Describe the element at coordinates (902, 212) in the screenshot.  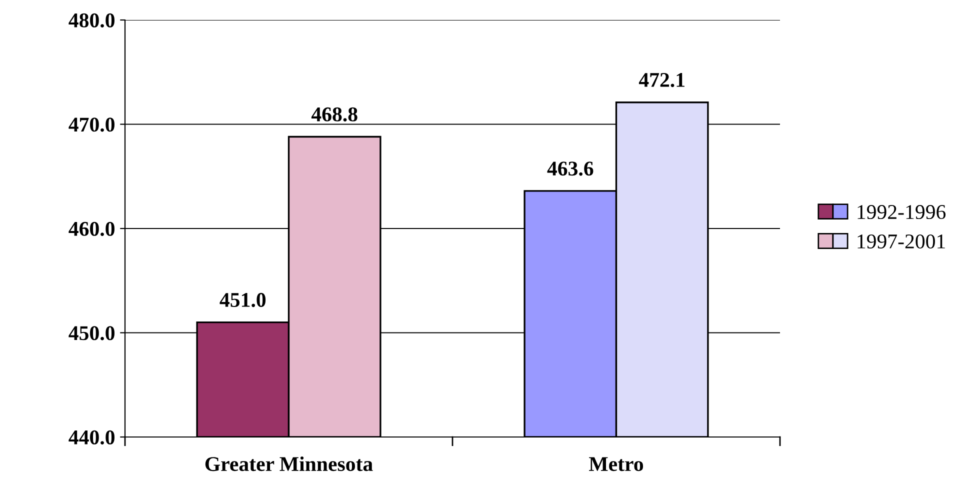
I see `legend-label: 1992-1996` at that location.